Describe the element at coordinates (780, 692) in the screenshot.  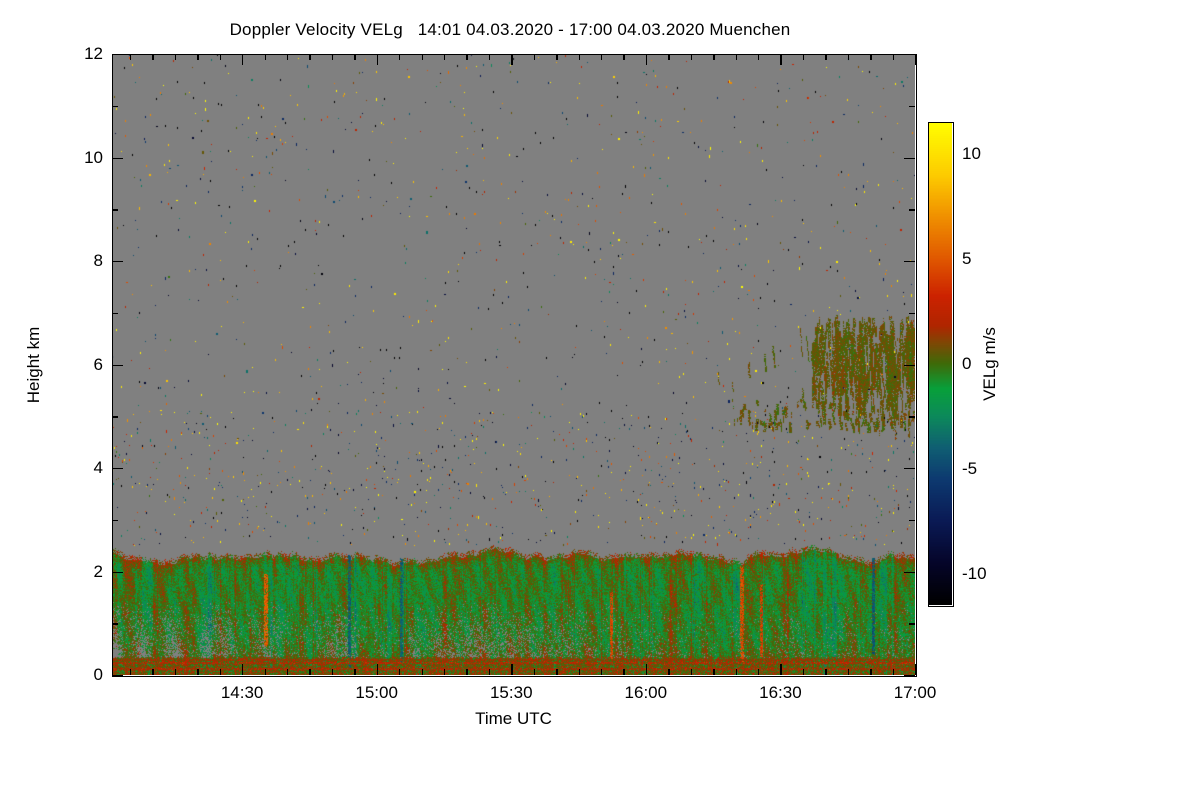
I see `x-axis-tick-label: 16:30` at that location.